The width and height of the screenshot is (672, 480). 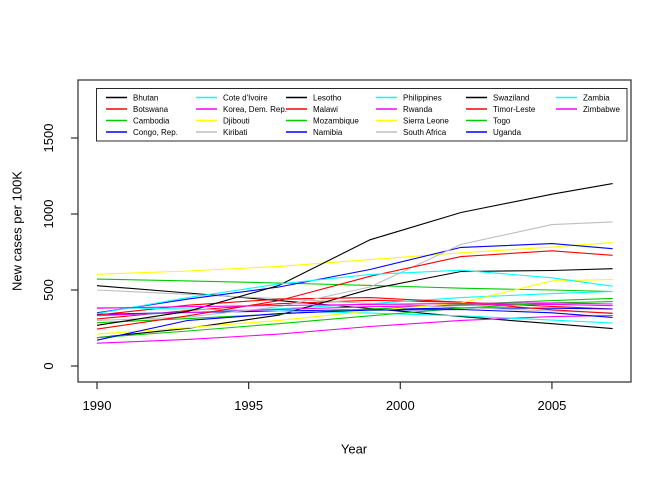 I want to click on series-line-namibia, so click(x=354, y=278).